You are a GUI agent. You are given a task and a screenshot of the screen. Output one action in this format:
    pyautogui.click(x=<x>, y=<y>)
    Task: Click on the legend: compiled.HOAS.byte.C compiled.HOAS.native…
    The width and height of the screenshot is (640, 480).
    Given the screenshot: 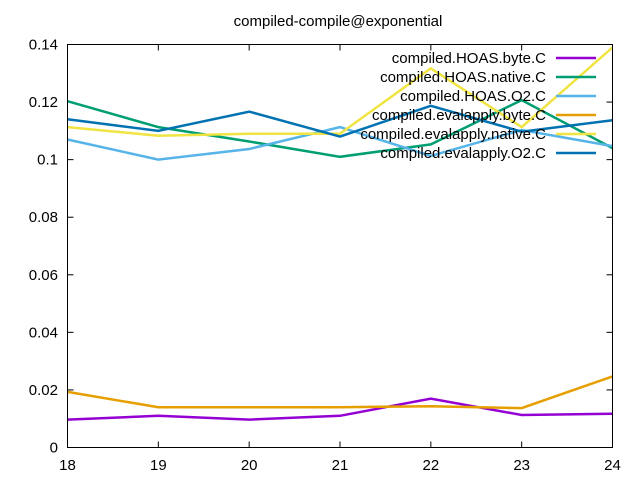 What is the action you would take?
    pyautogui.click(x=478, y=106)
    